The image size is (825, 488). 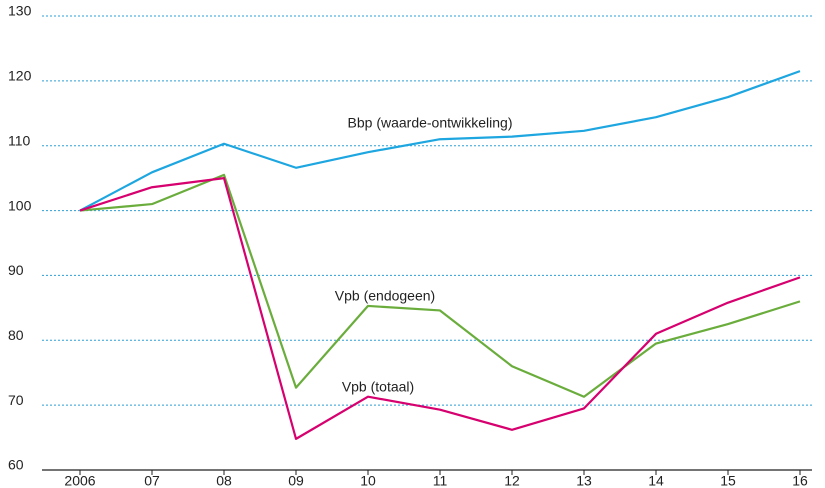 I want to click on series-label: Vpb (totaal), so click(x=378, y=387).